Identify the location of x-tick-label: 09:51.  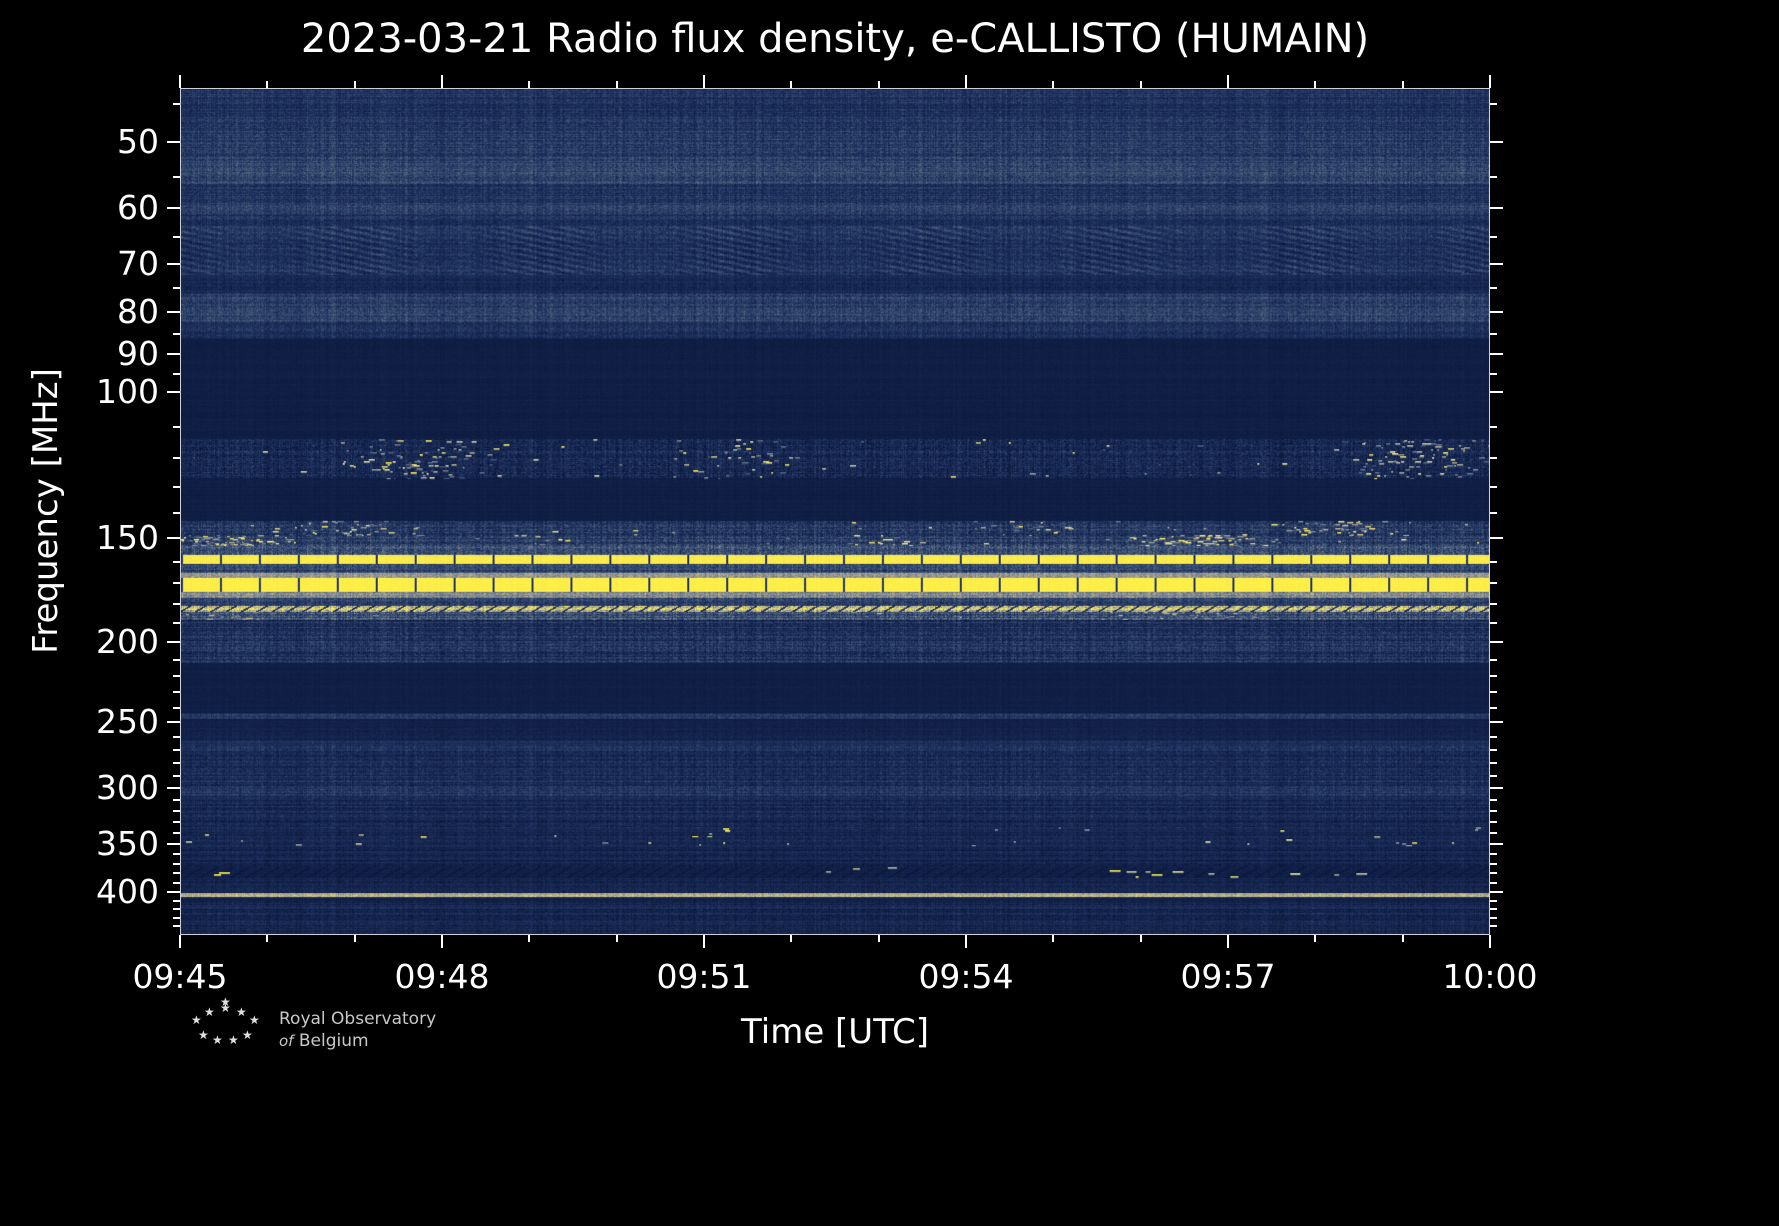
(704, 976).